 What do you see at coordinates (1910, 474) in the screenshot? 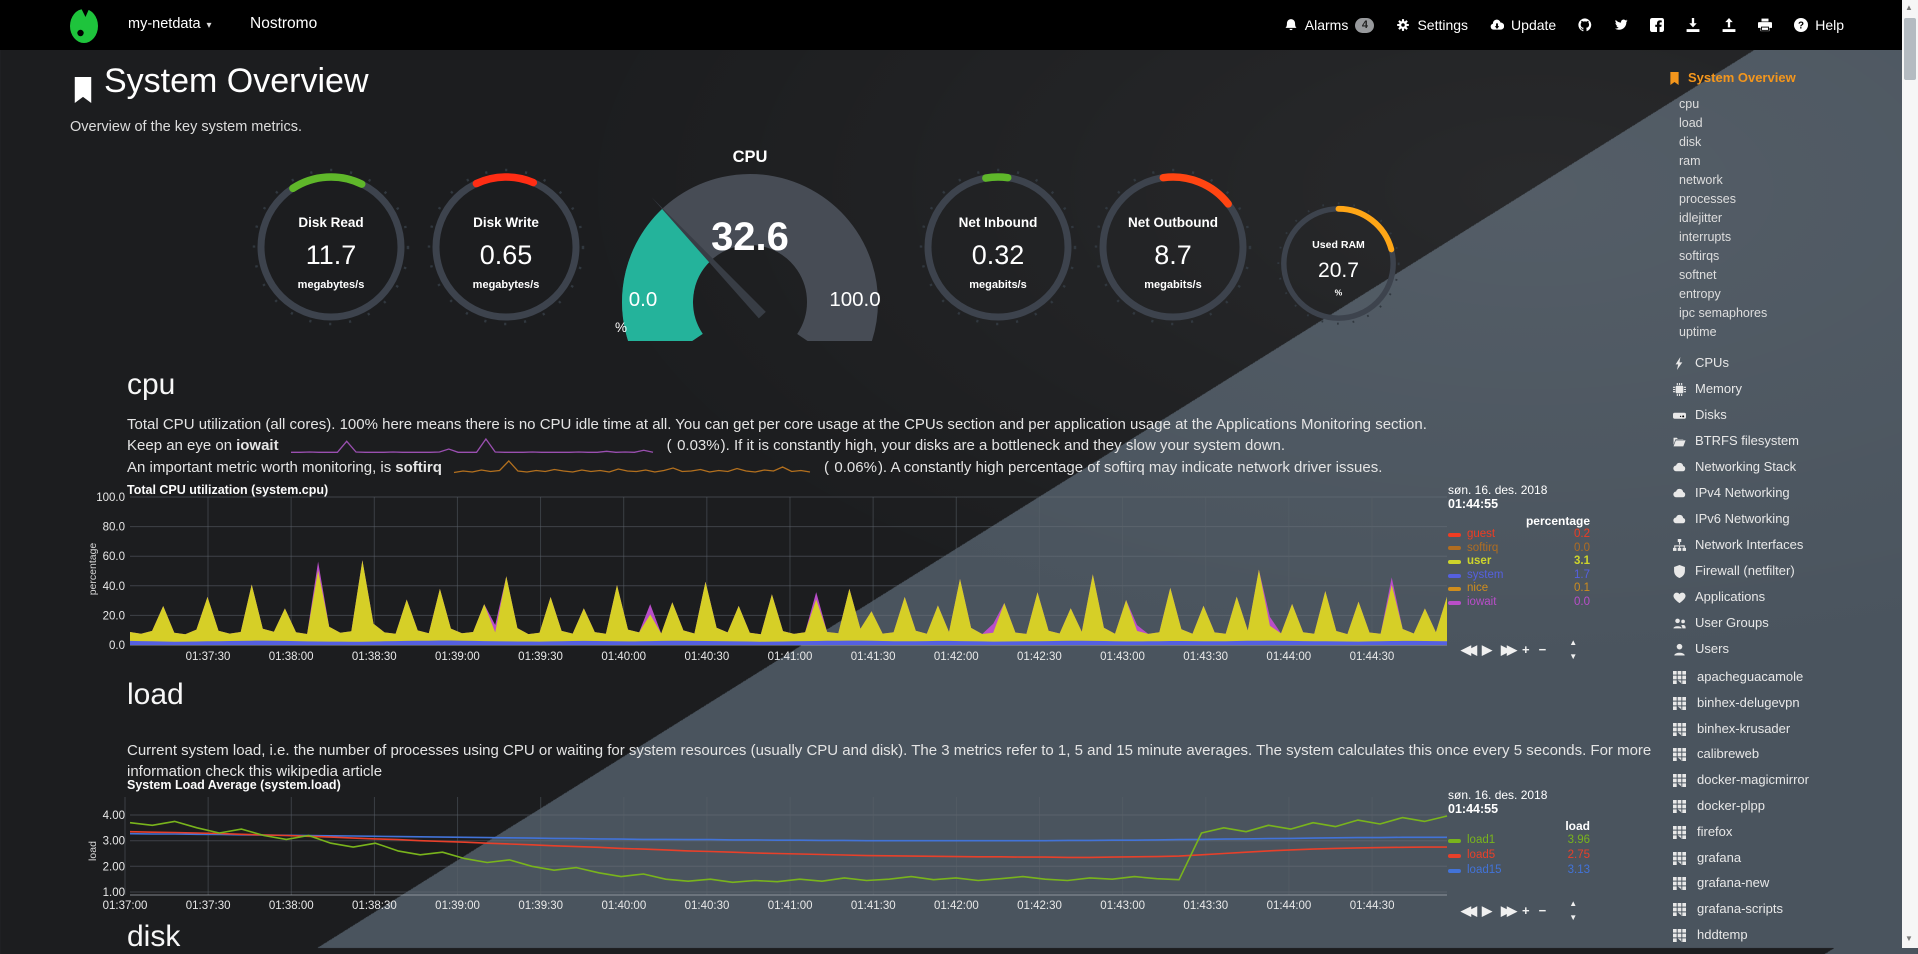
I see `scrollbar: ▲ ▼` at bounding box center [1910, 474].